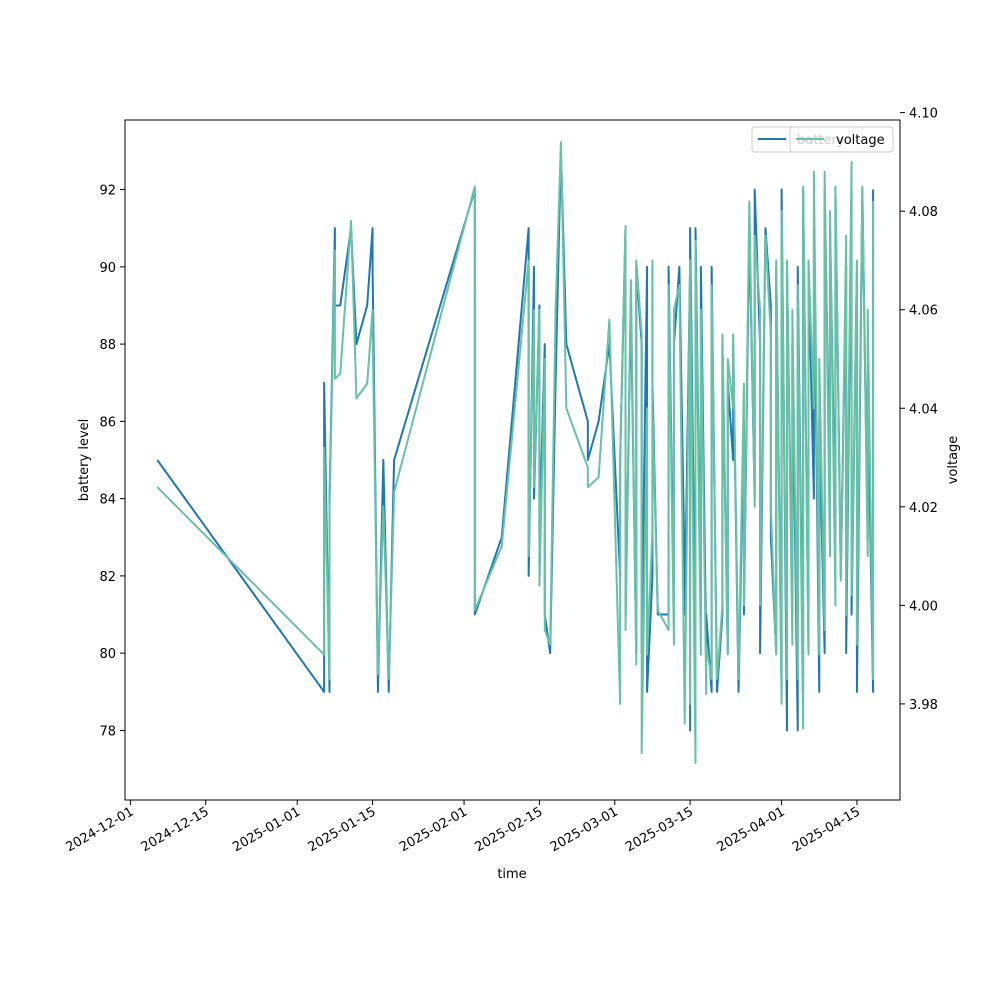 The width and height of the screenshot is (1000, 1004). I want to click on y-tick-label-5: 88, so click(107, 345).